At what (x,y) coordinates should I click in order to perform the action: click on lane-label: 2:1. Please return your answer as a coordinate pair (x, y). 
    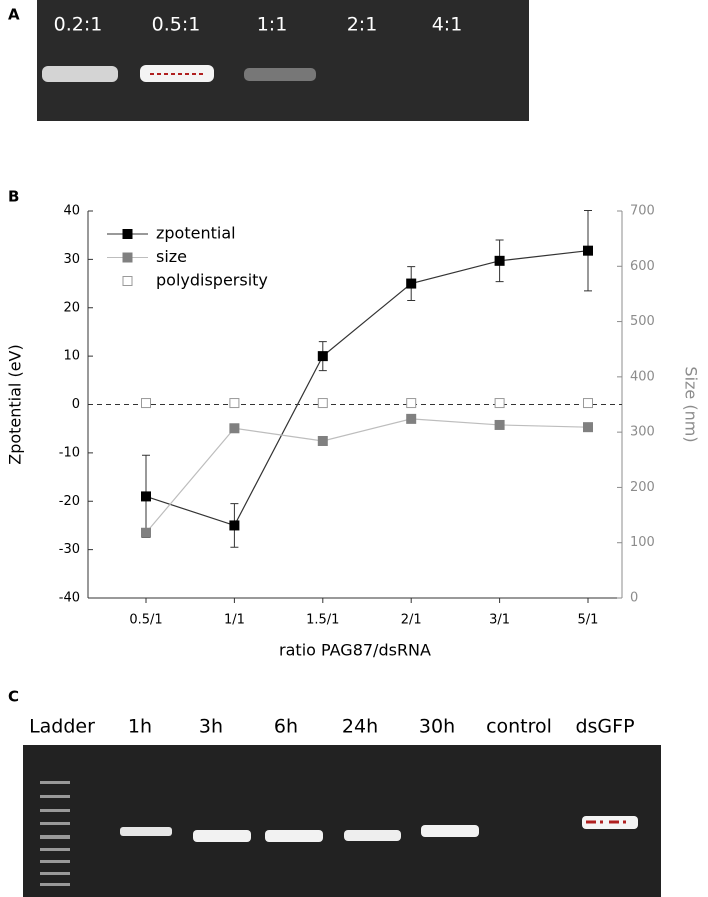
    Looking at the image, I should click on (362, 25).